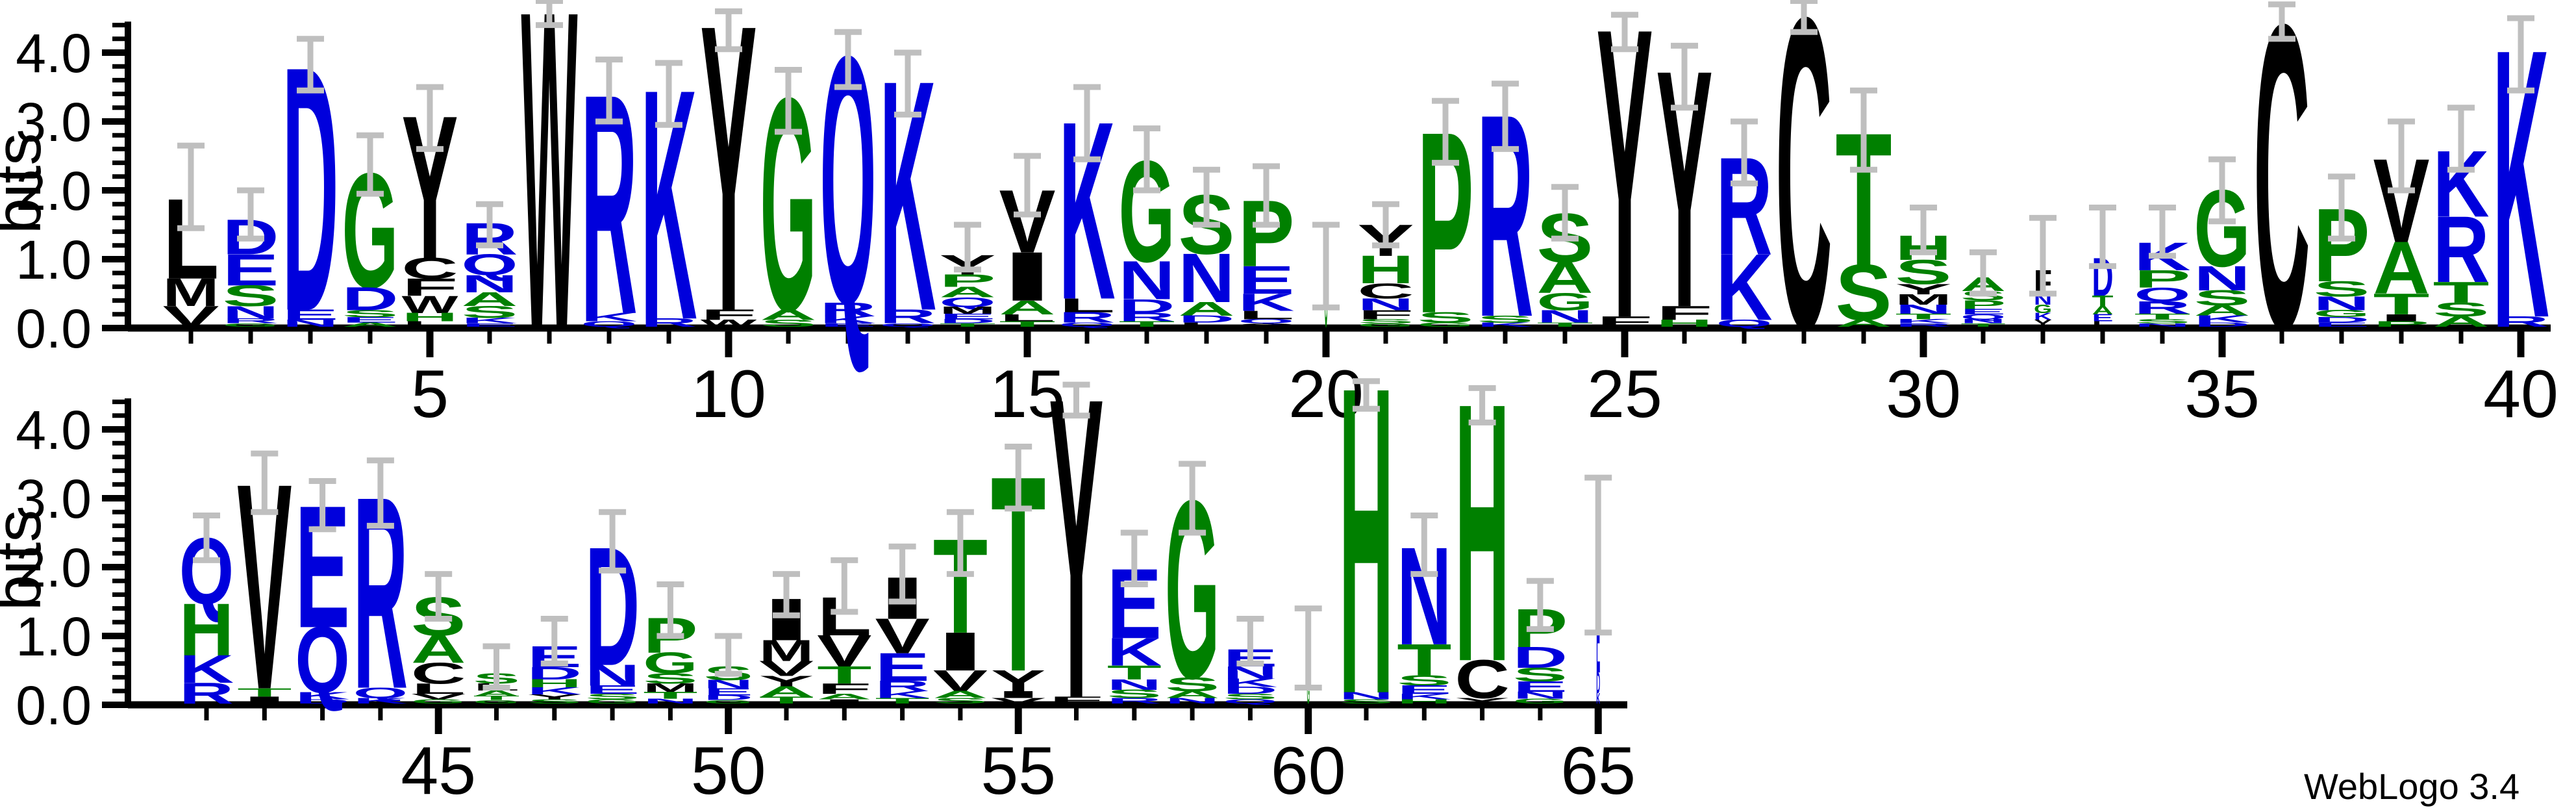 The image size is (2576, 812). Describe the element at coordinates (380, 700) in the screenshot. I see `logo-letter-K-pos-44: K` at that location.